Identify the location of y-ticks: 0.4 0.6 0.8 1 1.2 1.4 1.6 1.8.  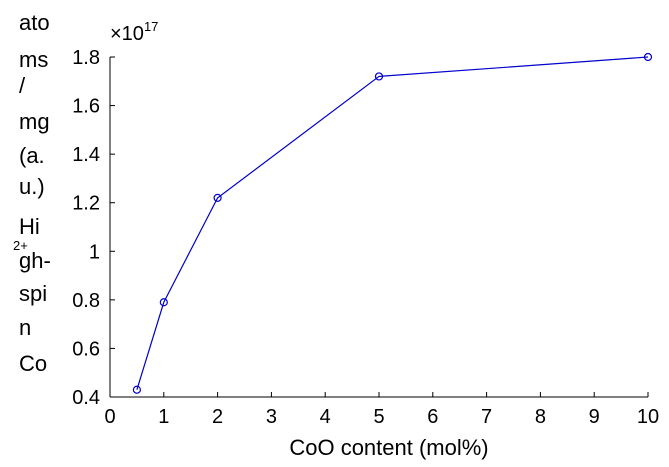
(93, 228).